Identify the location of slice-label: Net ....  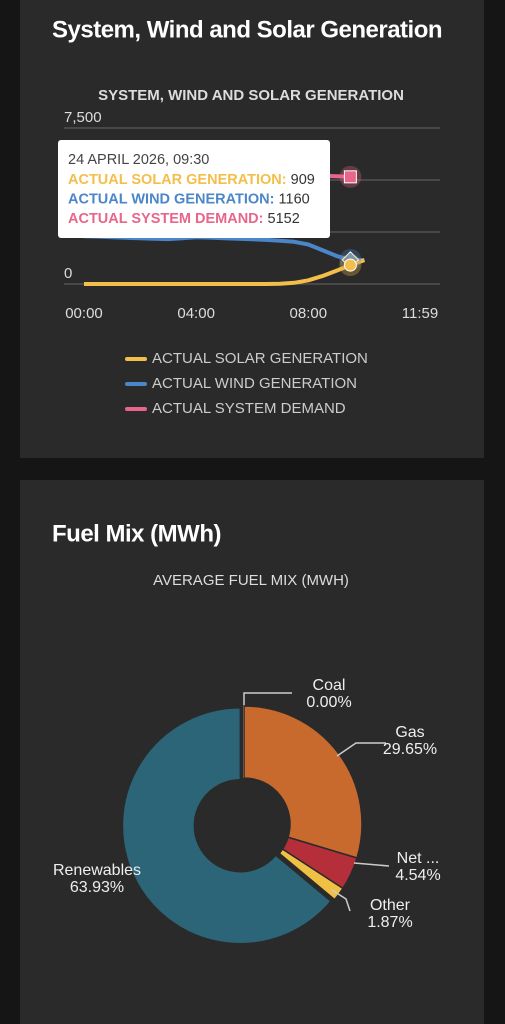
(418, 858).